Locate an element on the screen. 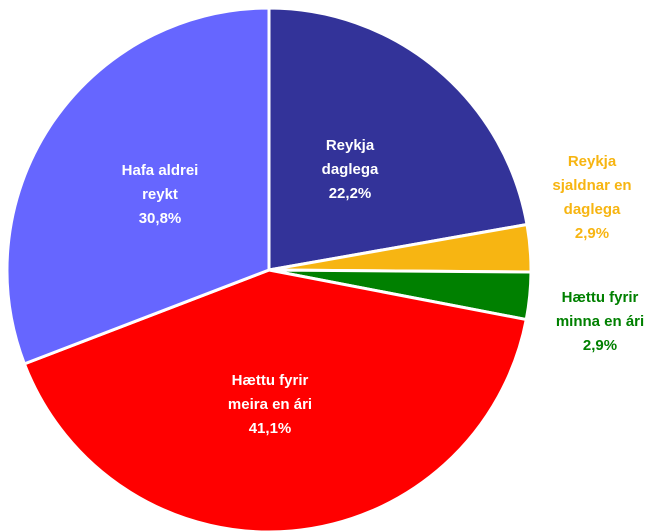  value-label: 22,2% is located at coordinates (350, 193).